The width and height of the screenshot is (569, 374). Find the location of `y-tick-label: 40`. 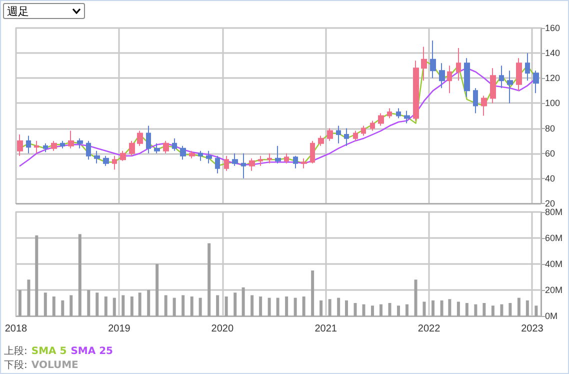

y-tick-label: 40 is located at coordinates (550, 178).